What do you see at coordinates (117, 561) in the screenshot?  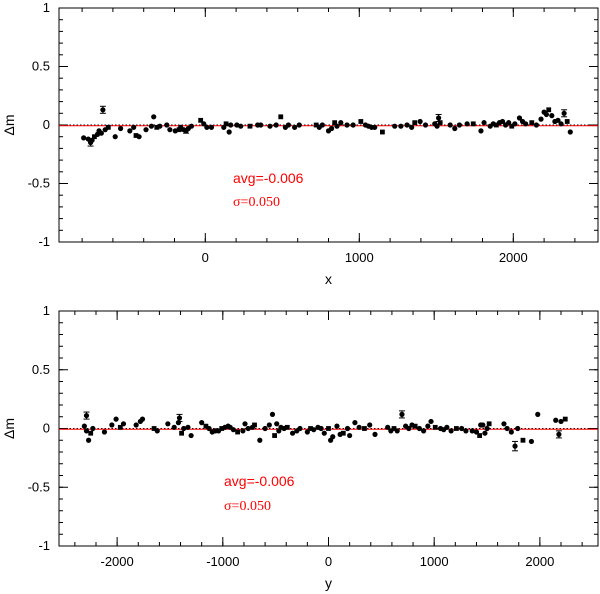 I see `x-tick-label: -2000` at bounding box center [117, 561].